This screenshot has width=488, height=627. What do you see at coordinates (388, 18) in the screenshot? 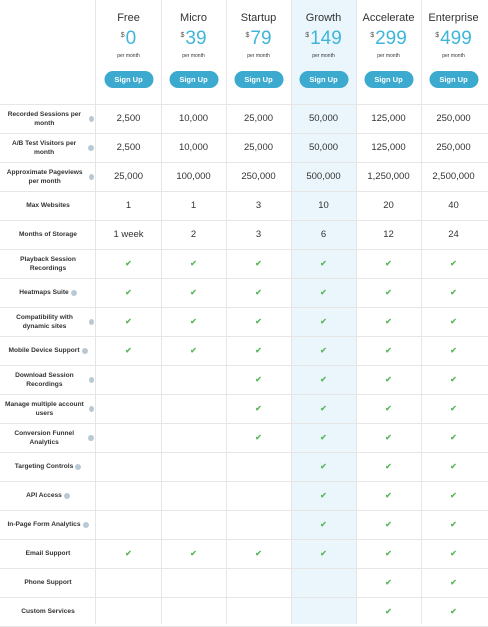
I see `plan-name: Accelerate` at bounding box center [388, 18].